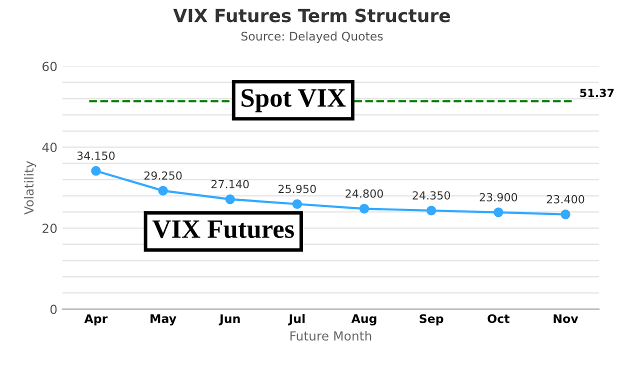 This screenshot has height=368, width=624. Describe the element at coordinates (499, 197) in the screenshot. I see `data-label: 23.900` at that location.